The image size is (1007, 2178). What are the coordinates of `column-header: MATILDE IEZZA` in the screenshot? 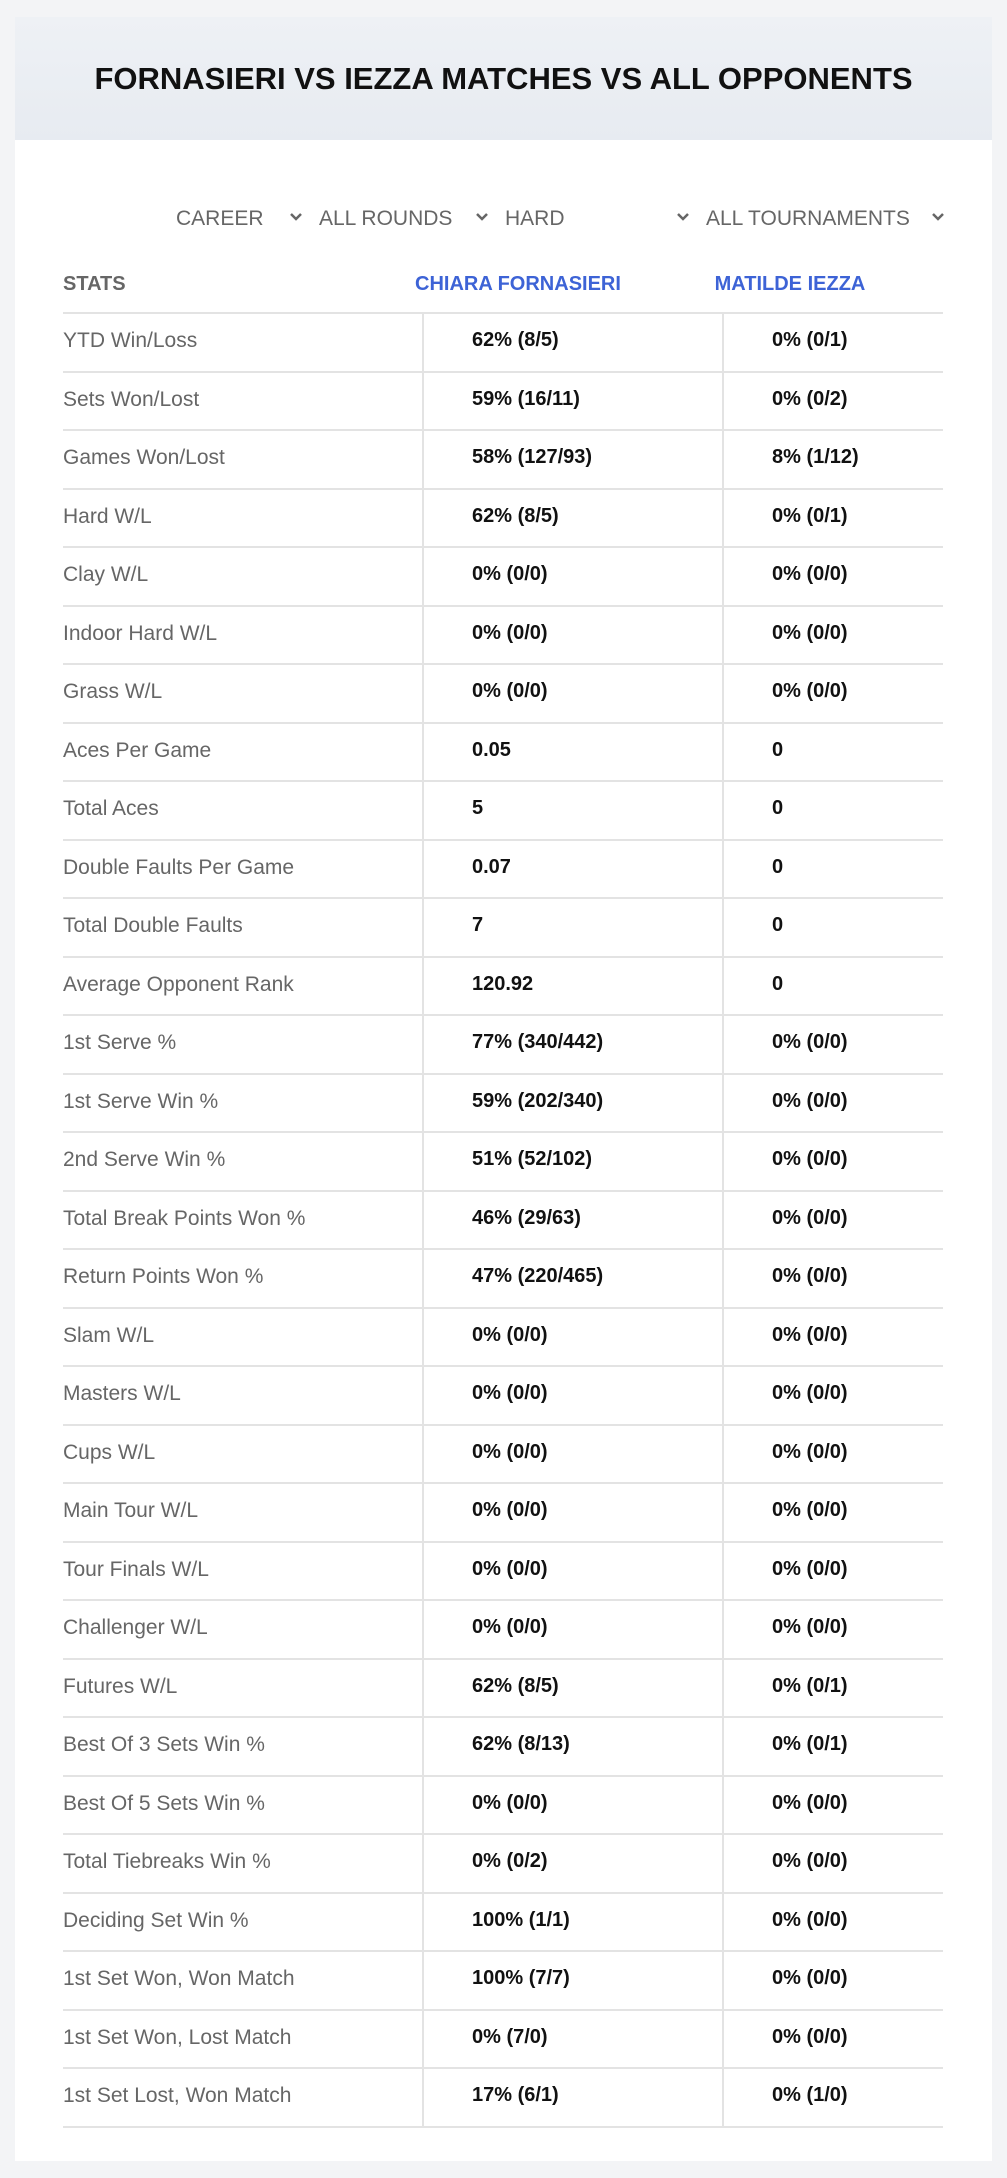 It's located at (790, 284).